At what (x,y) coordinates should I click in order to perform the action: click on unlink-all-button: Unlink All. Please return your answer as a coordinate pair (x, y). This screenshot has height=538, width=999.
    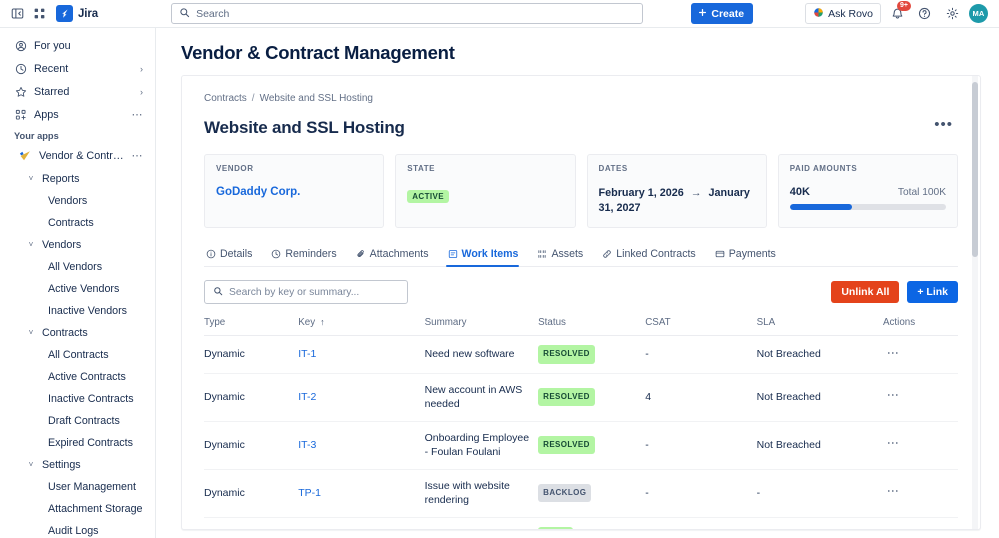
    Looking at the image, I should click on (865, 292).